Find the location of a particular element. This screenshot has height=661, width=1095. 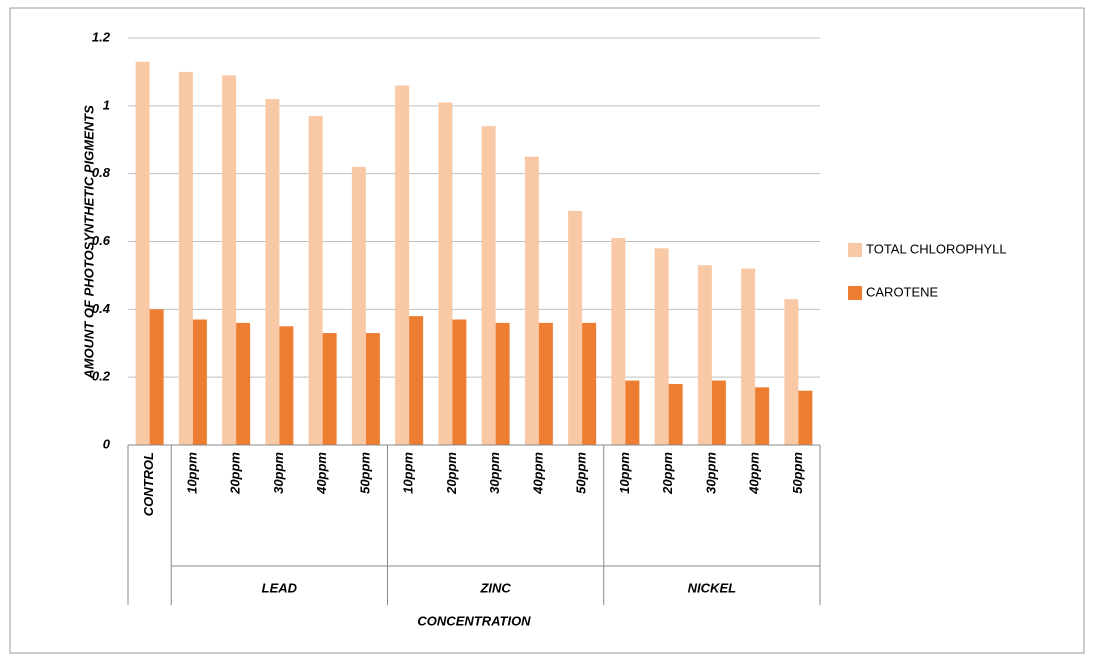

y-tick-label: 1 is located at coordinates (106, 104).